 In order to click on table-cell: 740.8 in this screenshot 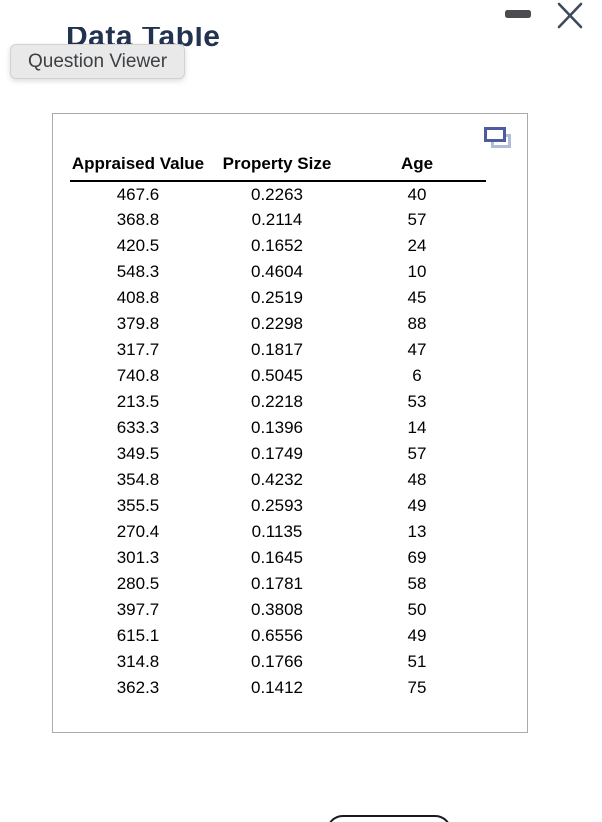, I will do `click(138, 375)`.